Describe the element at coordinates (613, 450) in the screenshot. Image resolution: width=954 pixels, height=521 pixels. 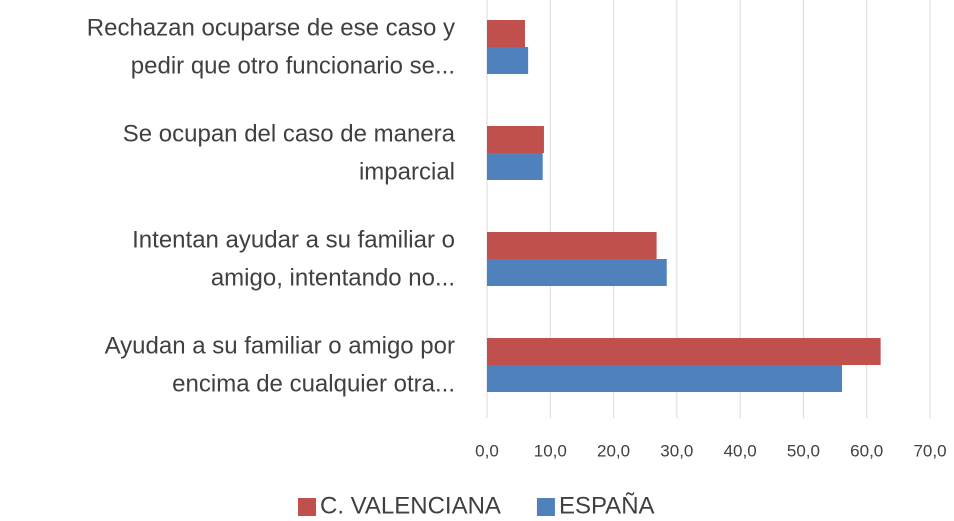
I see `x-tick-label: 20,0` at that location.